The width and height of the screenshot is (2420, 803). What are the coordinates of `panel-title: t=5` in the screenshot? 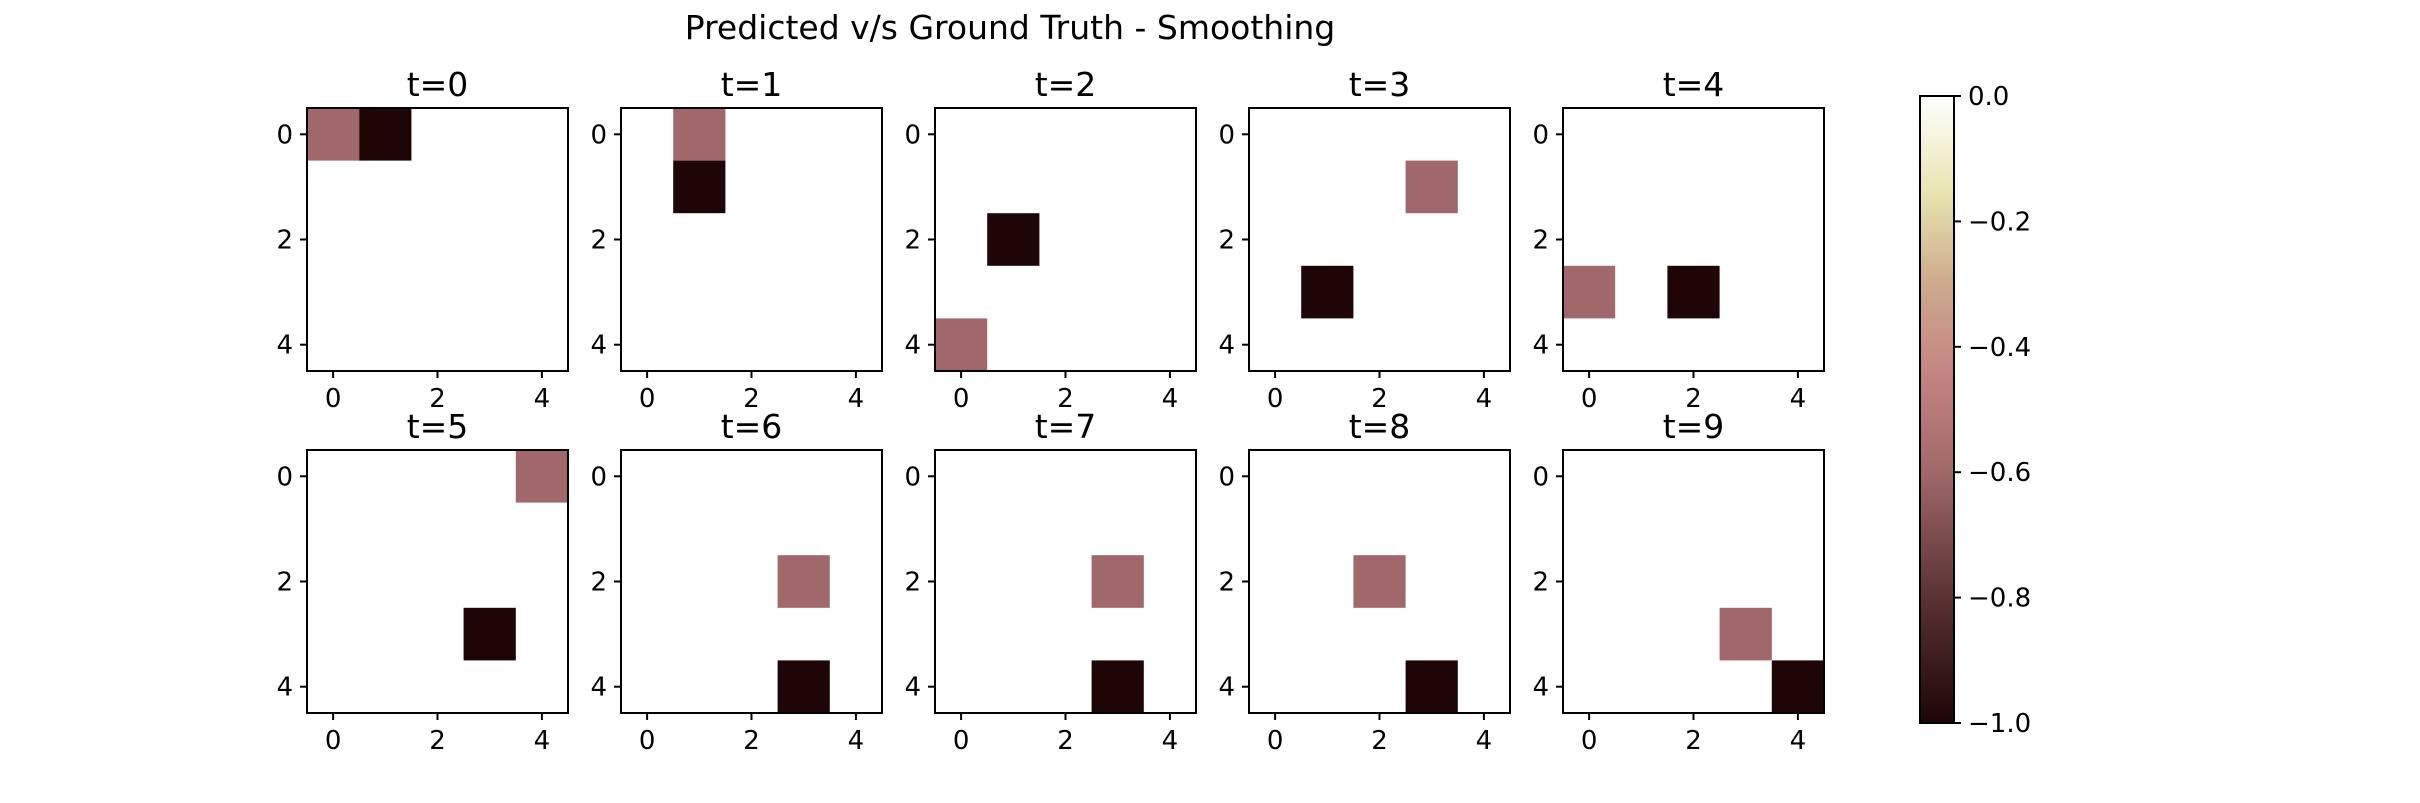 It's located at (438, 426).